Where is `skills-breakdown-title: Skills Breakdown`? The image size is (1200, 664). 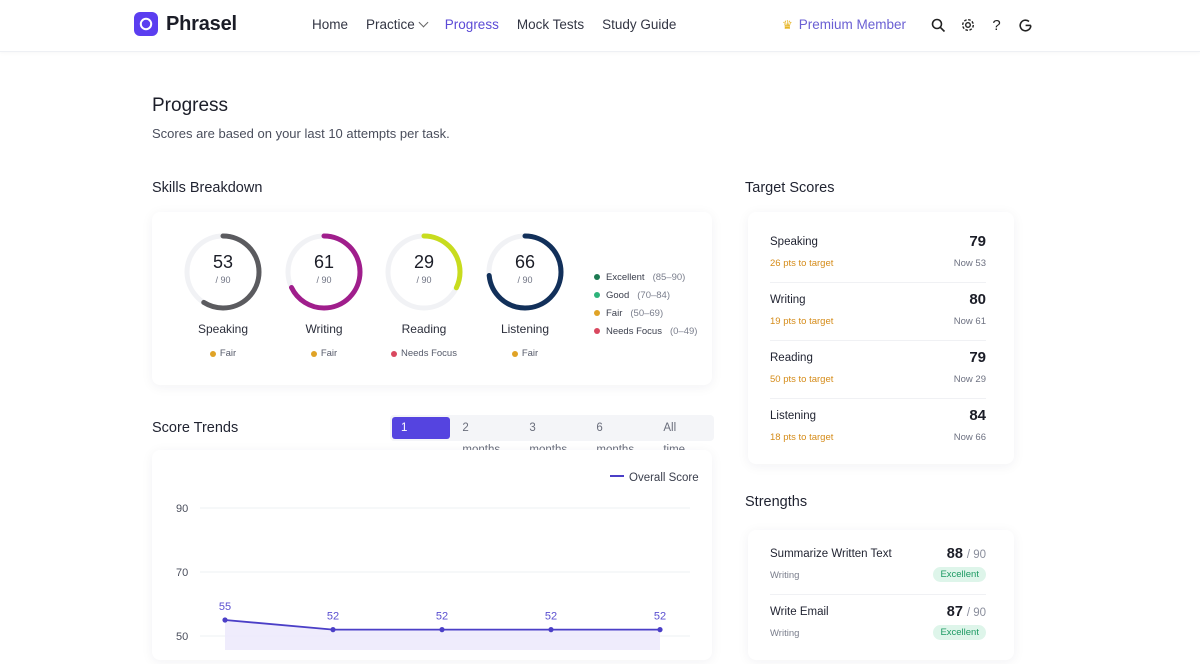
skills-breakdown-title: Skills Breakdown is located at coordinates (207, 188).